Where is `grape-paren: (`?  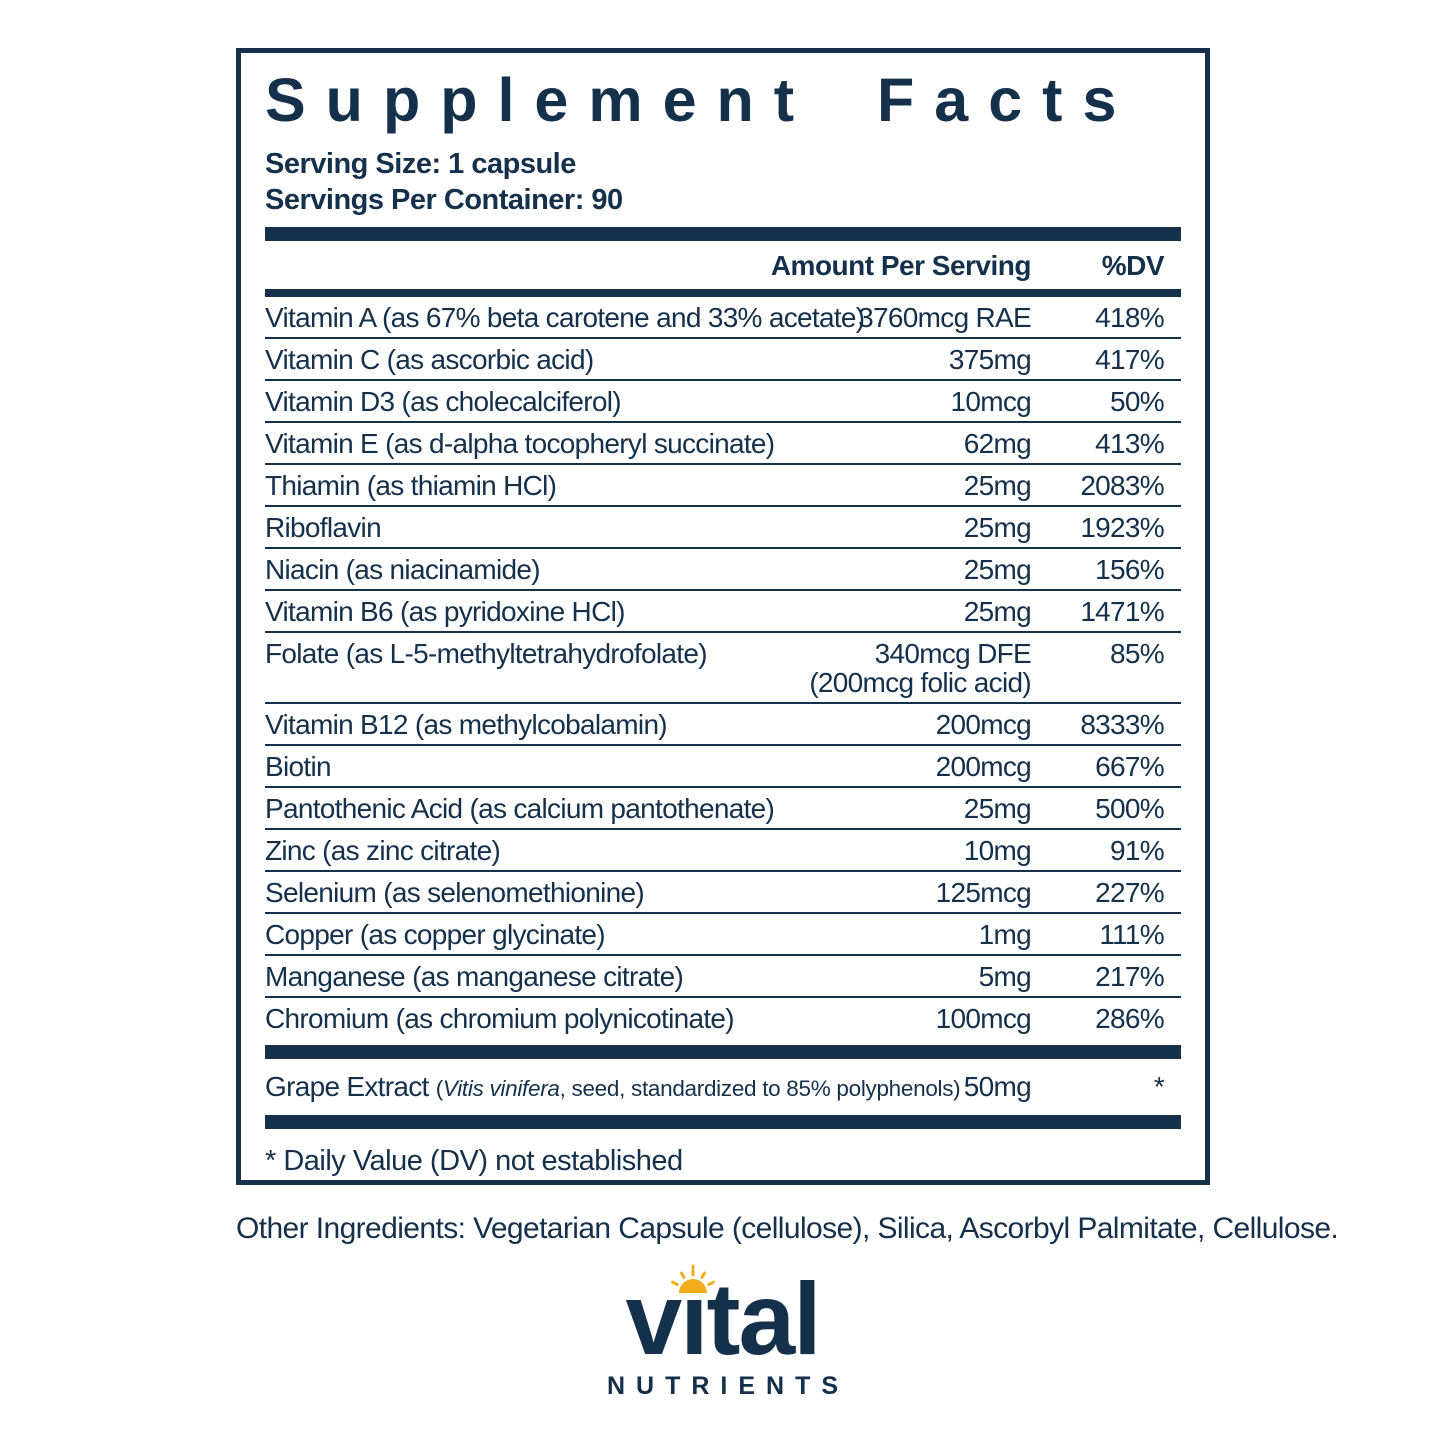 grape-paren: ( is located at coordinates (439, 1089).